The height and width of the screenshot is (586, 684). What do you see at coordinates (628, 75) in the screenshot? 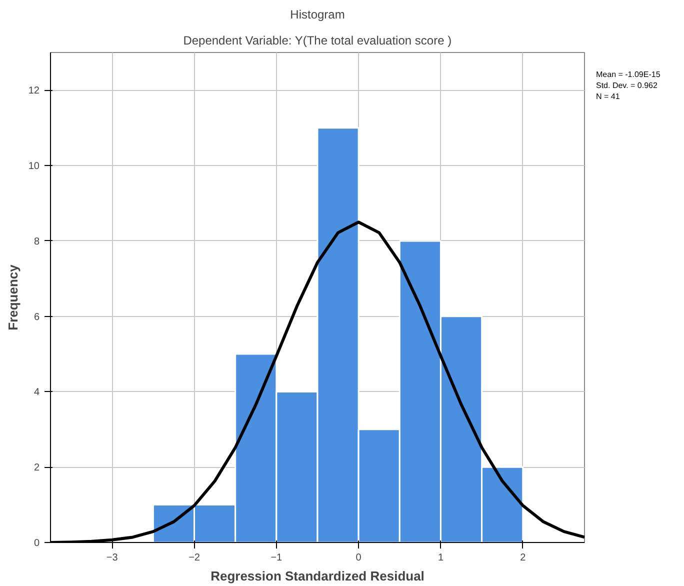
I see `text: Mean = -1.09E-15` at bounding box center [628, 75].